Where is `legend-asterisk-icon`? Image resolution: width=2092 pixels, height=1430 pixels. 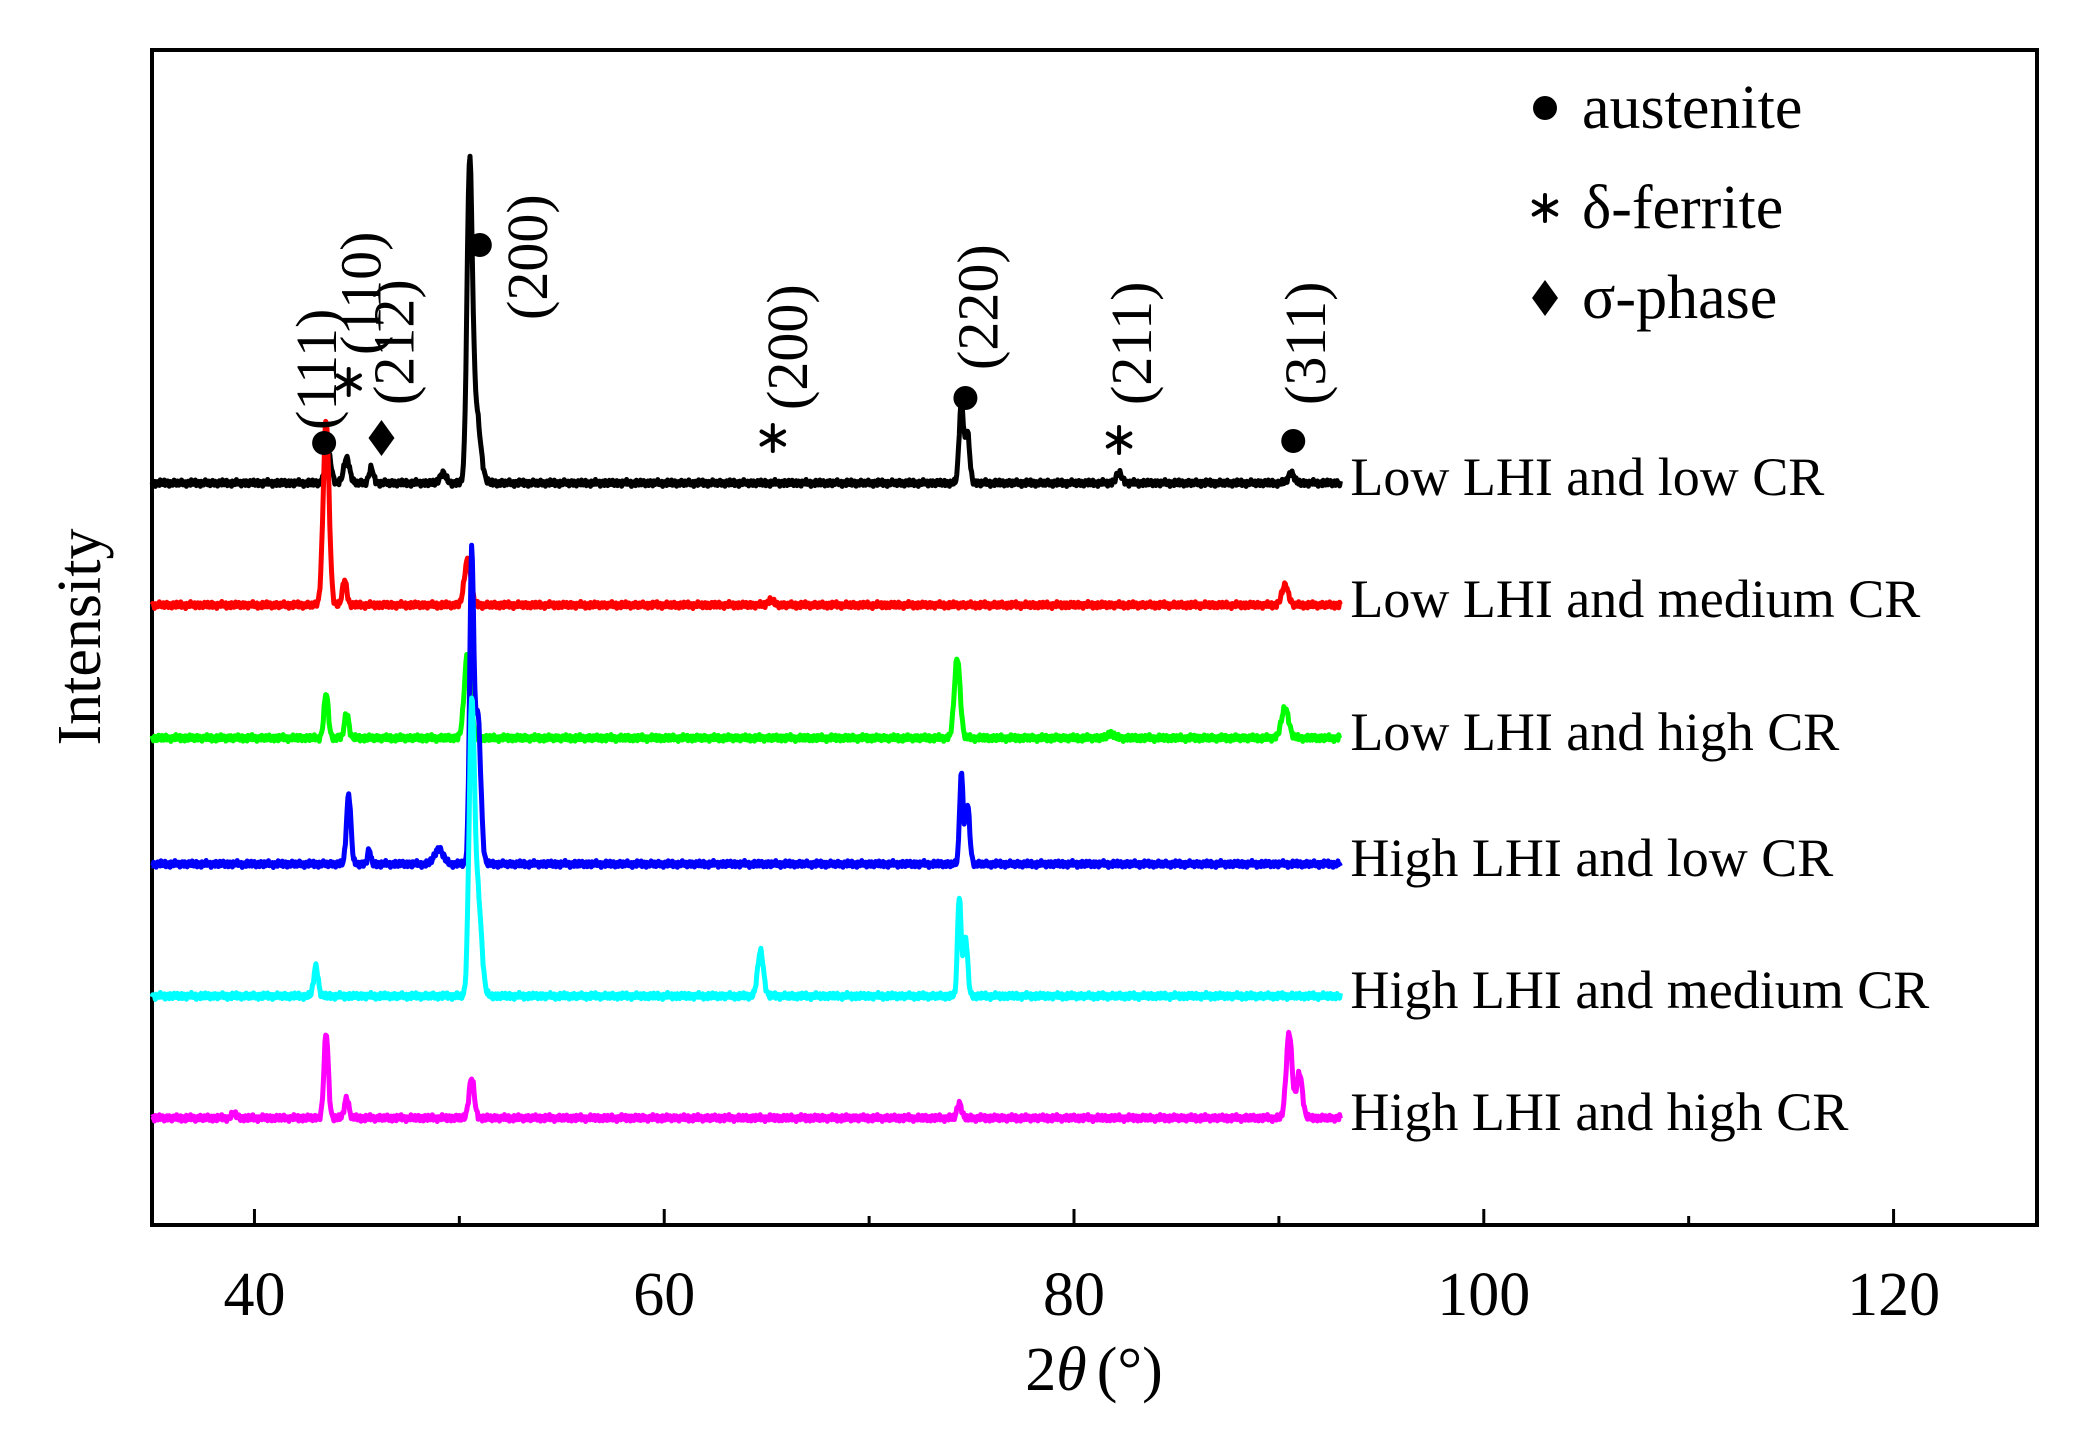
legend-asterisk-icon is located at coordinates (1545, 208).